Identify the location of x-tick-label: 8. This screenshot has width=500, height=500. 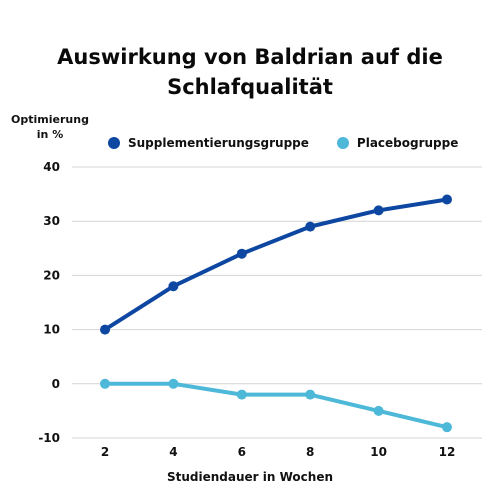
(310, 452).